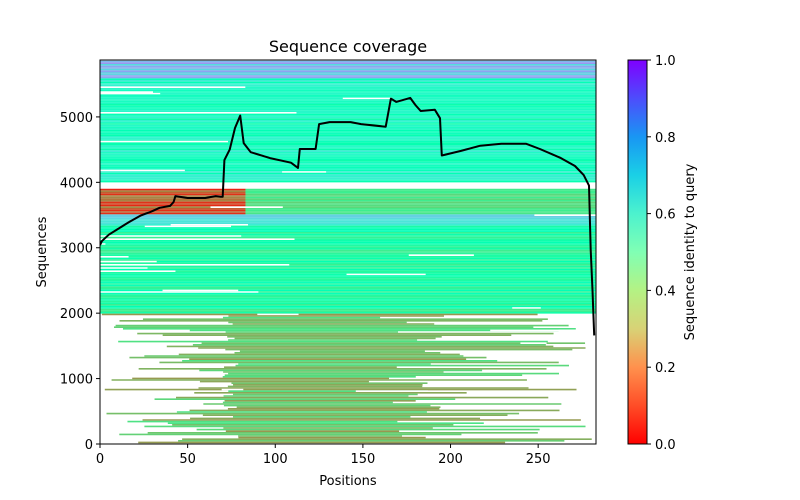 This screenshot has width=800, height=500. I want to click on colorbar-axis: 0.0 0.2 0.4 0.6 0.8 1.0, so click(661, 253).